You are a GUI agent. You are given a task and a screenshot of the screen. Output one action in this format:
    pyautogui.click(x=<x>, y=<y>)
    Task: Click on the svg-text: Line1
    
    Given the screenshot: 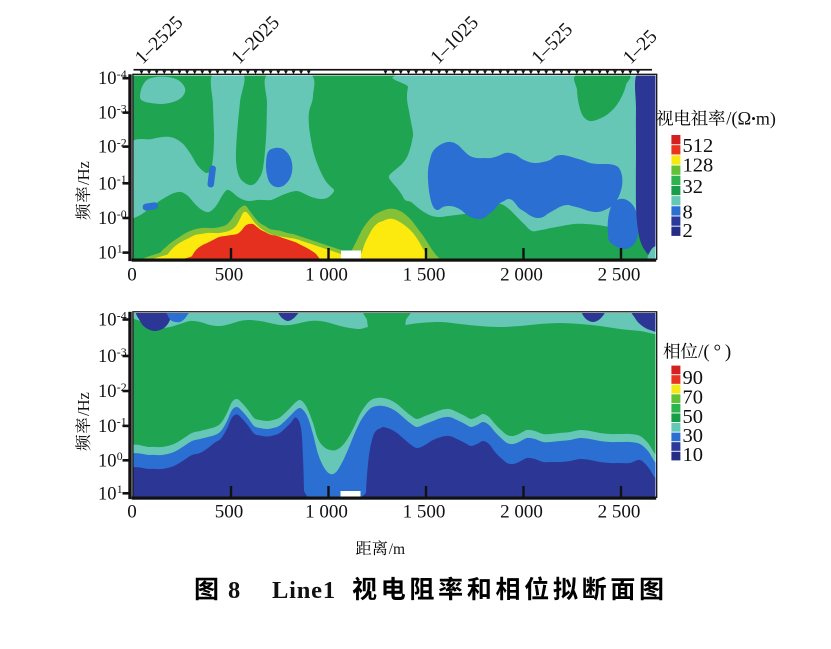 What is the action you would take?
    pyautogui.click(x=304, y=590)
    